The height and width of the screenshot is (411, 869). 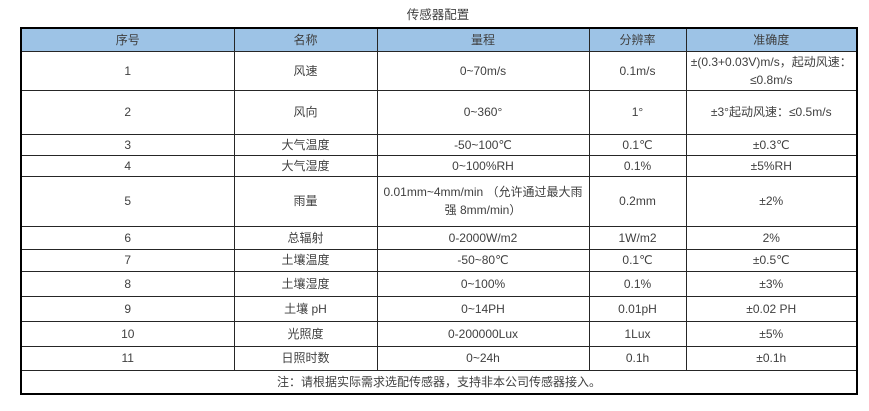 What do you see at coordinates (127, 201) in the screenshot?
I see `cell-serial: 5` at bounding box center [127, 201].